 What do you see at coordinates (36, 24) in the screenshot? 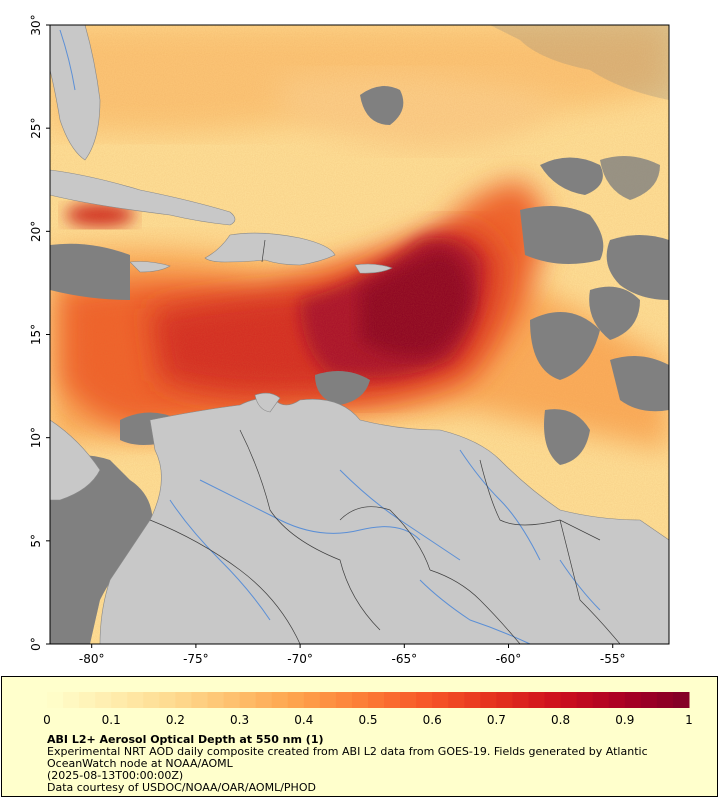
I see `lat-tick-label: 30°` at bounding box center [36, 24].